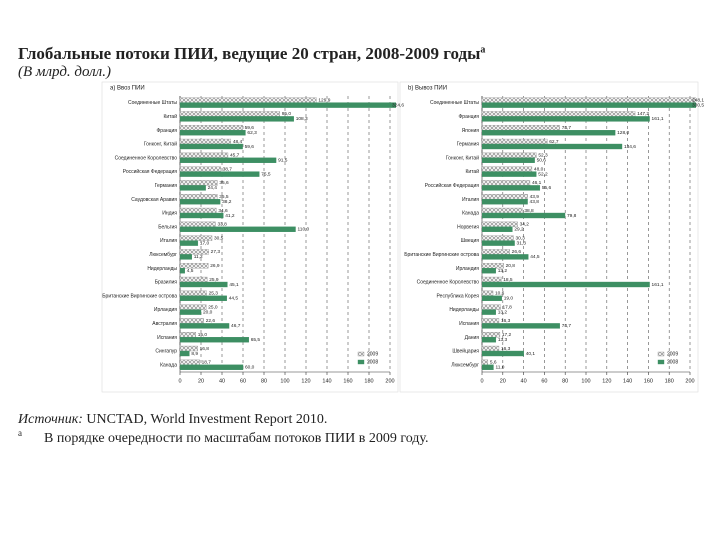  What do you see at coordinates (511, 266) in the screenshot?
I see `value-label: 20,8` at bounding box center [511, 266].